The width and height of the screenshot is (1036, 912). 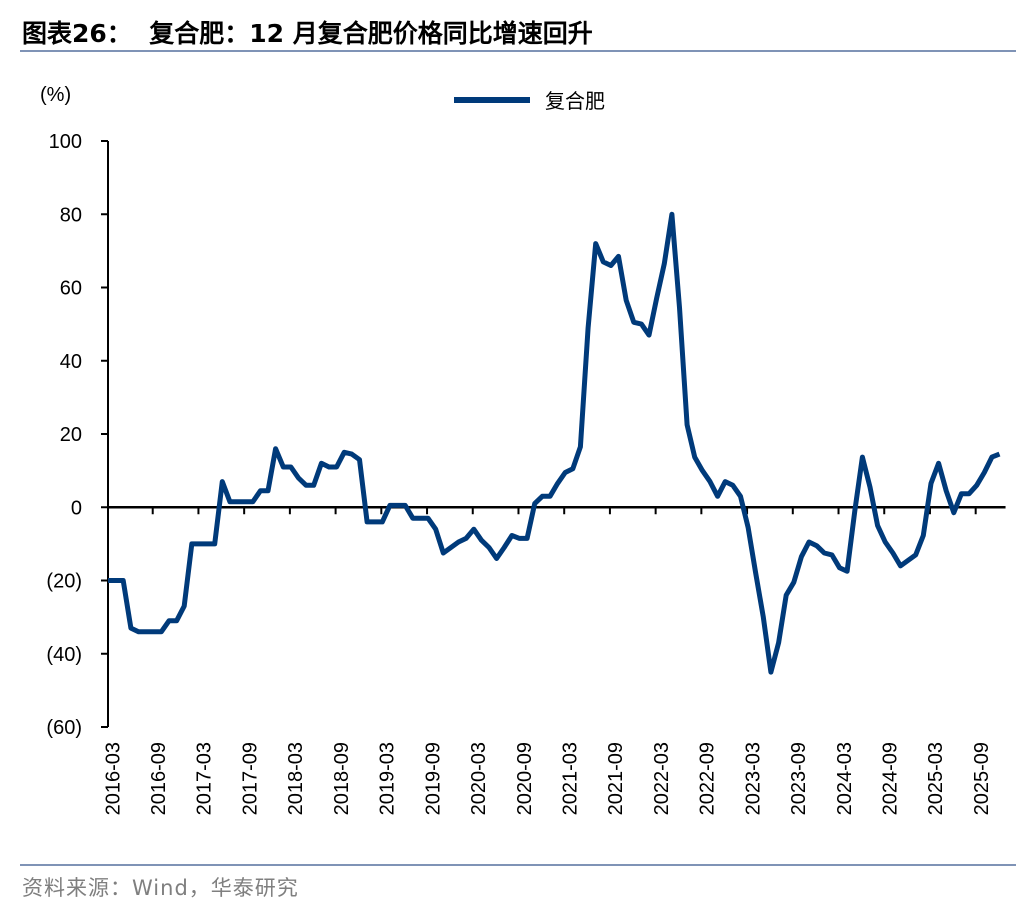 What do you see at coordinates (799, 778) in the screenshot?
I see `x-tick-label: 2023-09` at bounding box center [799, 778].